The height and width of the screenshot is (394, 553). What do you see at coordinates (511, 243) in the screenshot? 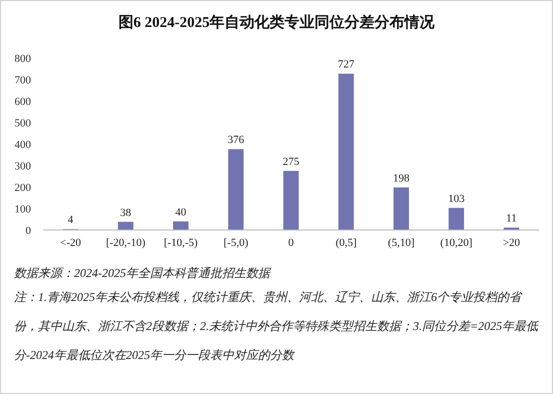
I see `x-tick-label: >20` at bounding box center [511, 243].